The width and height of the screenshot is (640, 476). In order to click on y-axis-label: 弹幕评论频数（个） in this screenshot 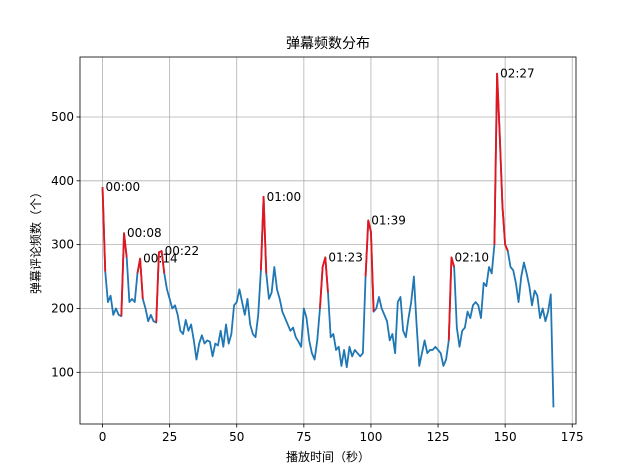, I will do `click(35, 240)`.